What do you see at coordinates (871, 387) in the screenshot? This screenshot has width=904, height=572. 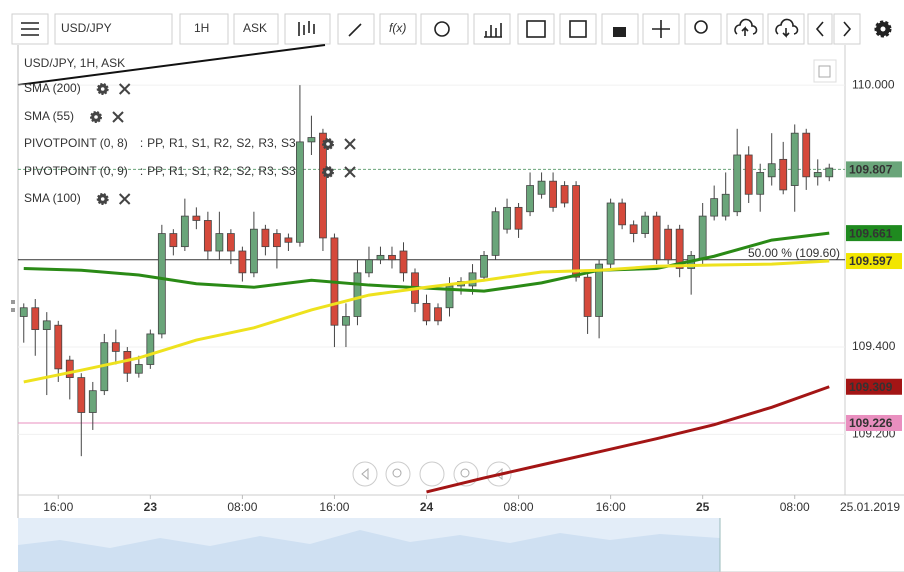 I see `price-tag-label: 109.309` at bounding box center [871, 387].